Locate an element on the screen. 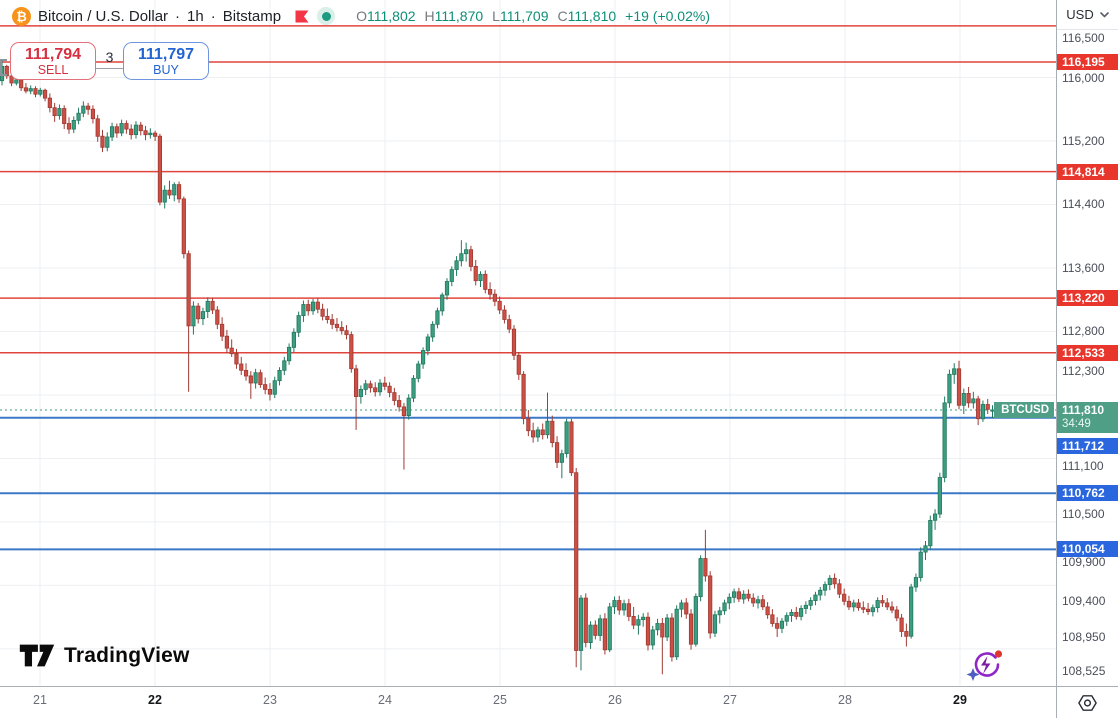 This screenshot has width=1118, height=718. time-axis: 21 22 23 24 25 26 27 28 29 is located at coordinates (559, 702).